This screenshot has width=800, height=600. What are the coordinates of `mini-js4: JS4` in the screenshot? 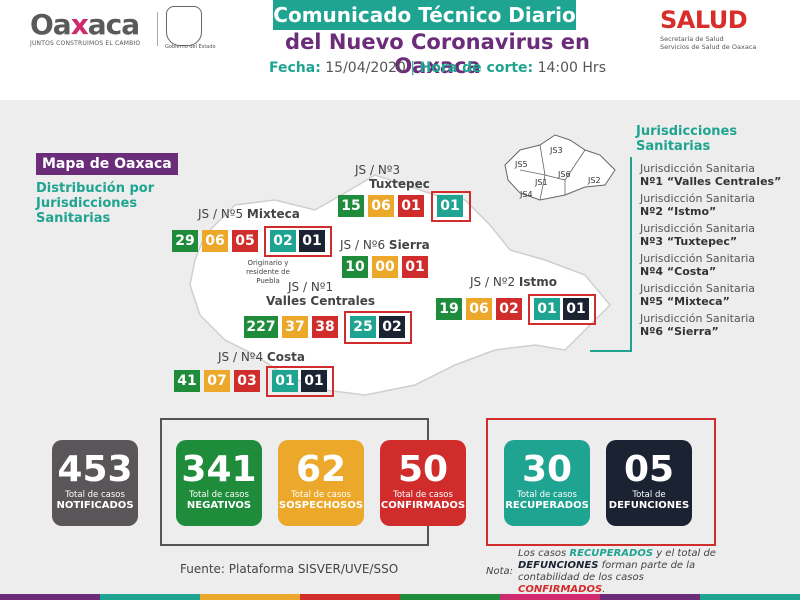 It's located at (526, 194).